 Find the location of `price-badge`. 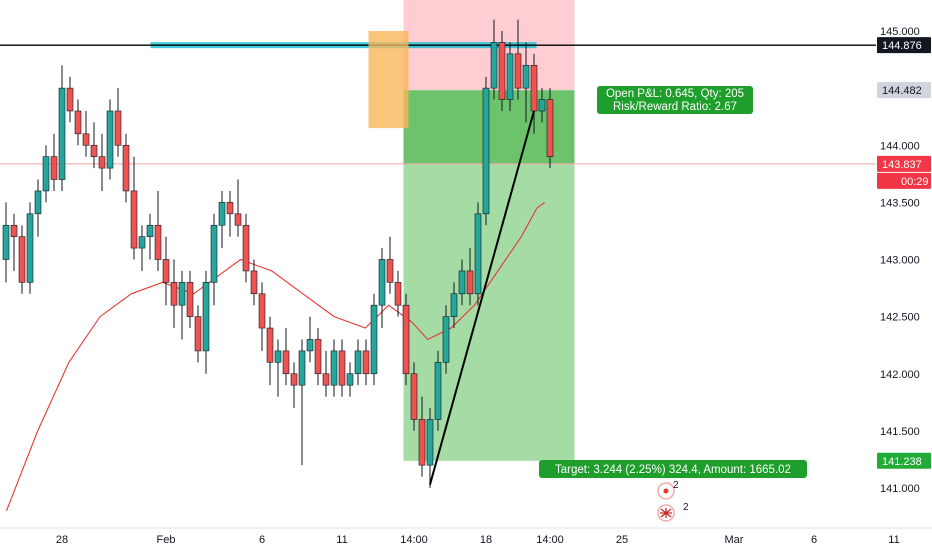

price-badge is located at coordinates (904, 45).